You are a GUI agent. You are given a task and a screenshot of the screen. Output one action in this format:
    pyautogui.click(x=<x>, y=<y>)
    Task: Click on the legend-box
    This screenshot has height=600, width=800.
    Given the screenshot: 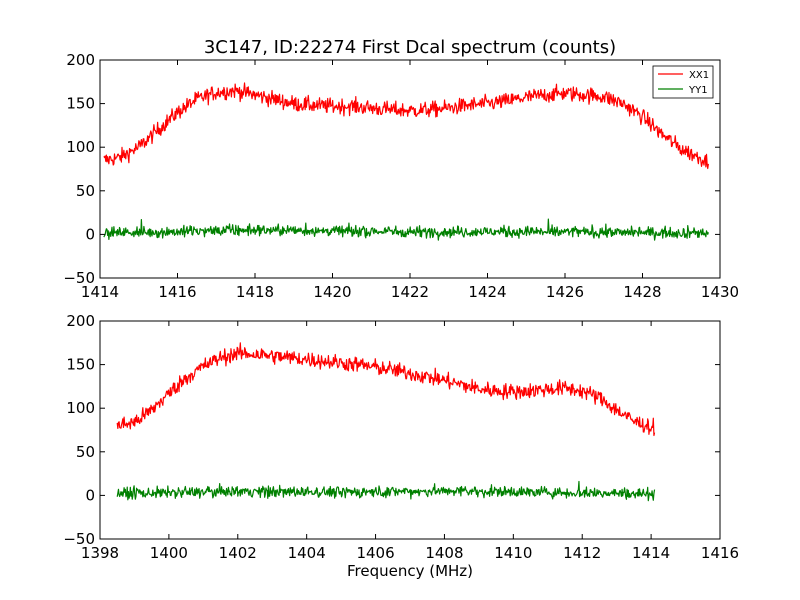 What is the action you would take?
    pyautogui.click(x=683, y=82)
    